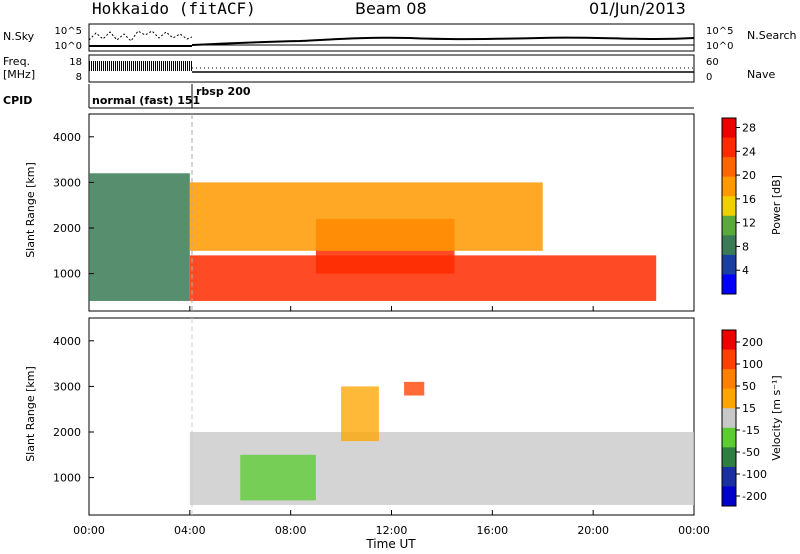 This screenshot has height=554, width=800. What do you see at coordinates (30, 414) in the screenshot?
I see `velocity-y-axis-label: Slant Range [km]` at bounding box center [30, 414].